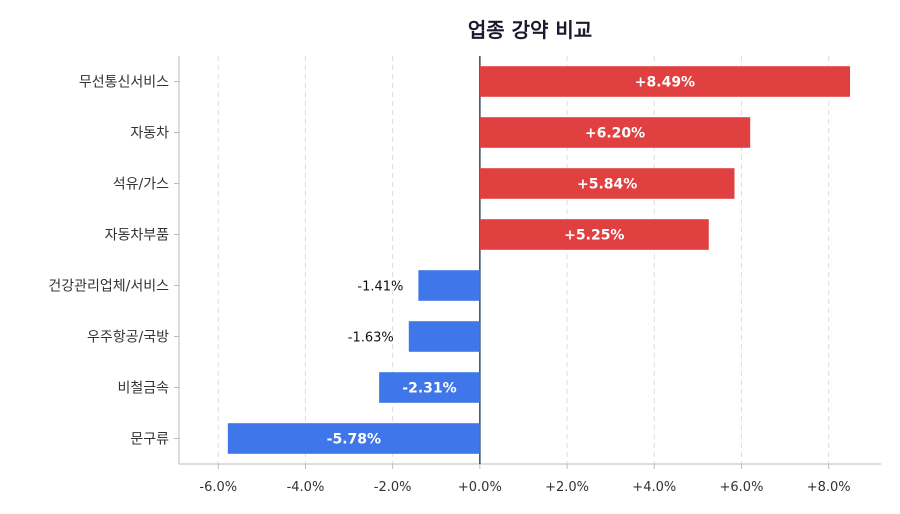 The height and width of the screenshot is (514, 900). Describe the element at coordinates (149, 440) in the screenshot. I see `category-label: 문구류` at that location.